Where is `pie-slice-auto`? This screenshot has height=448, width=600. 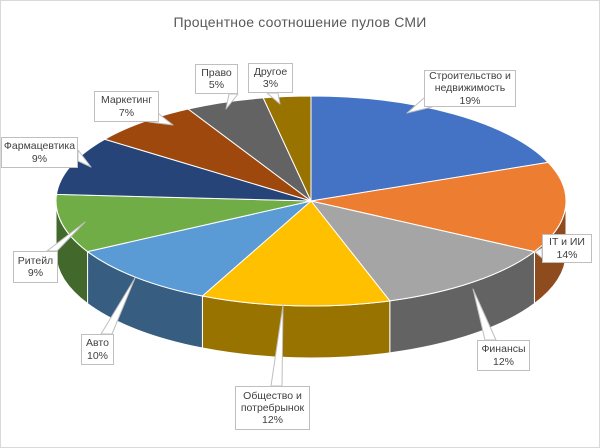 pie-slice-auto is located at coordinates (199, 248).